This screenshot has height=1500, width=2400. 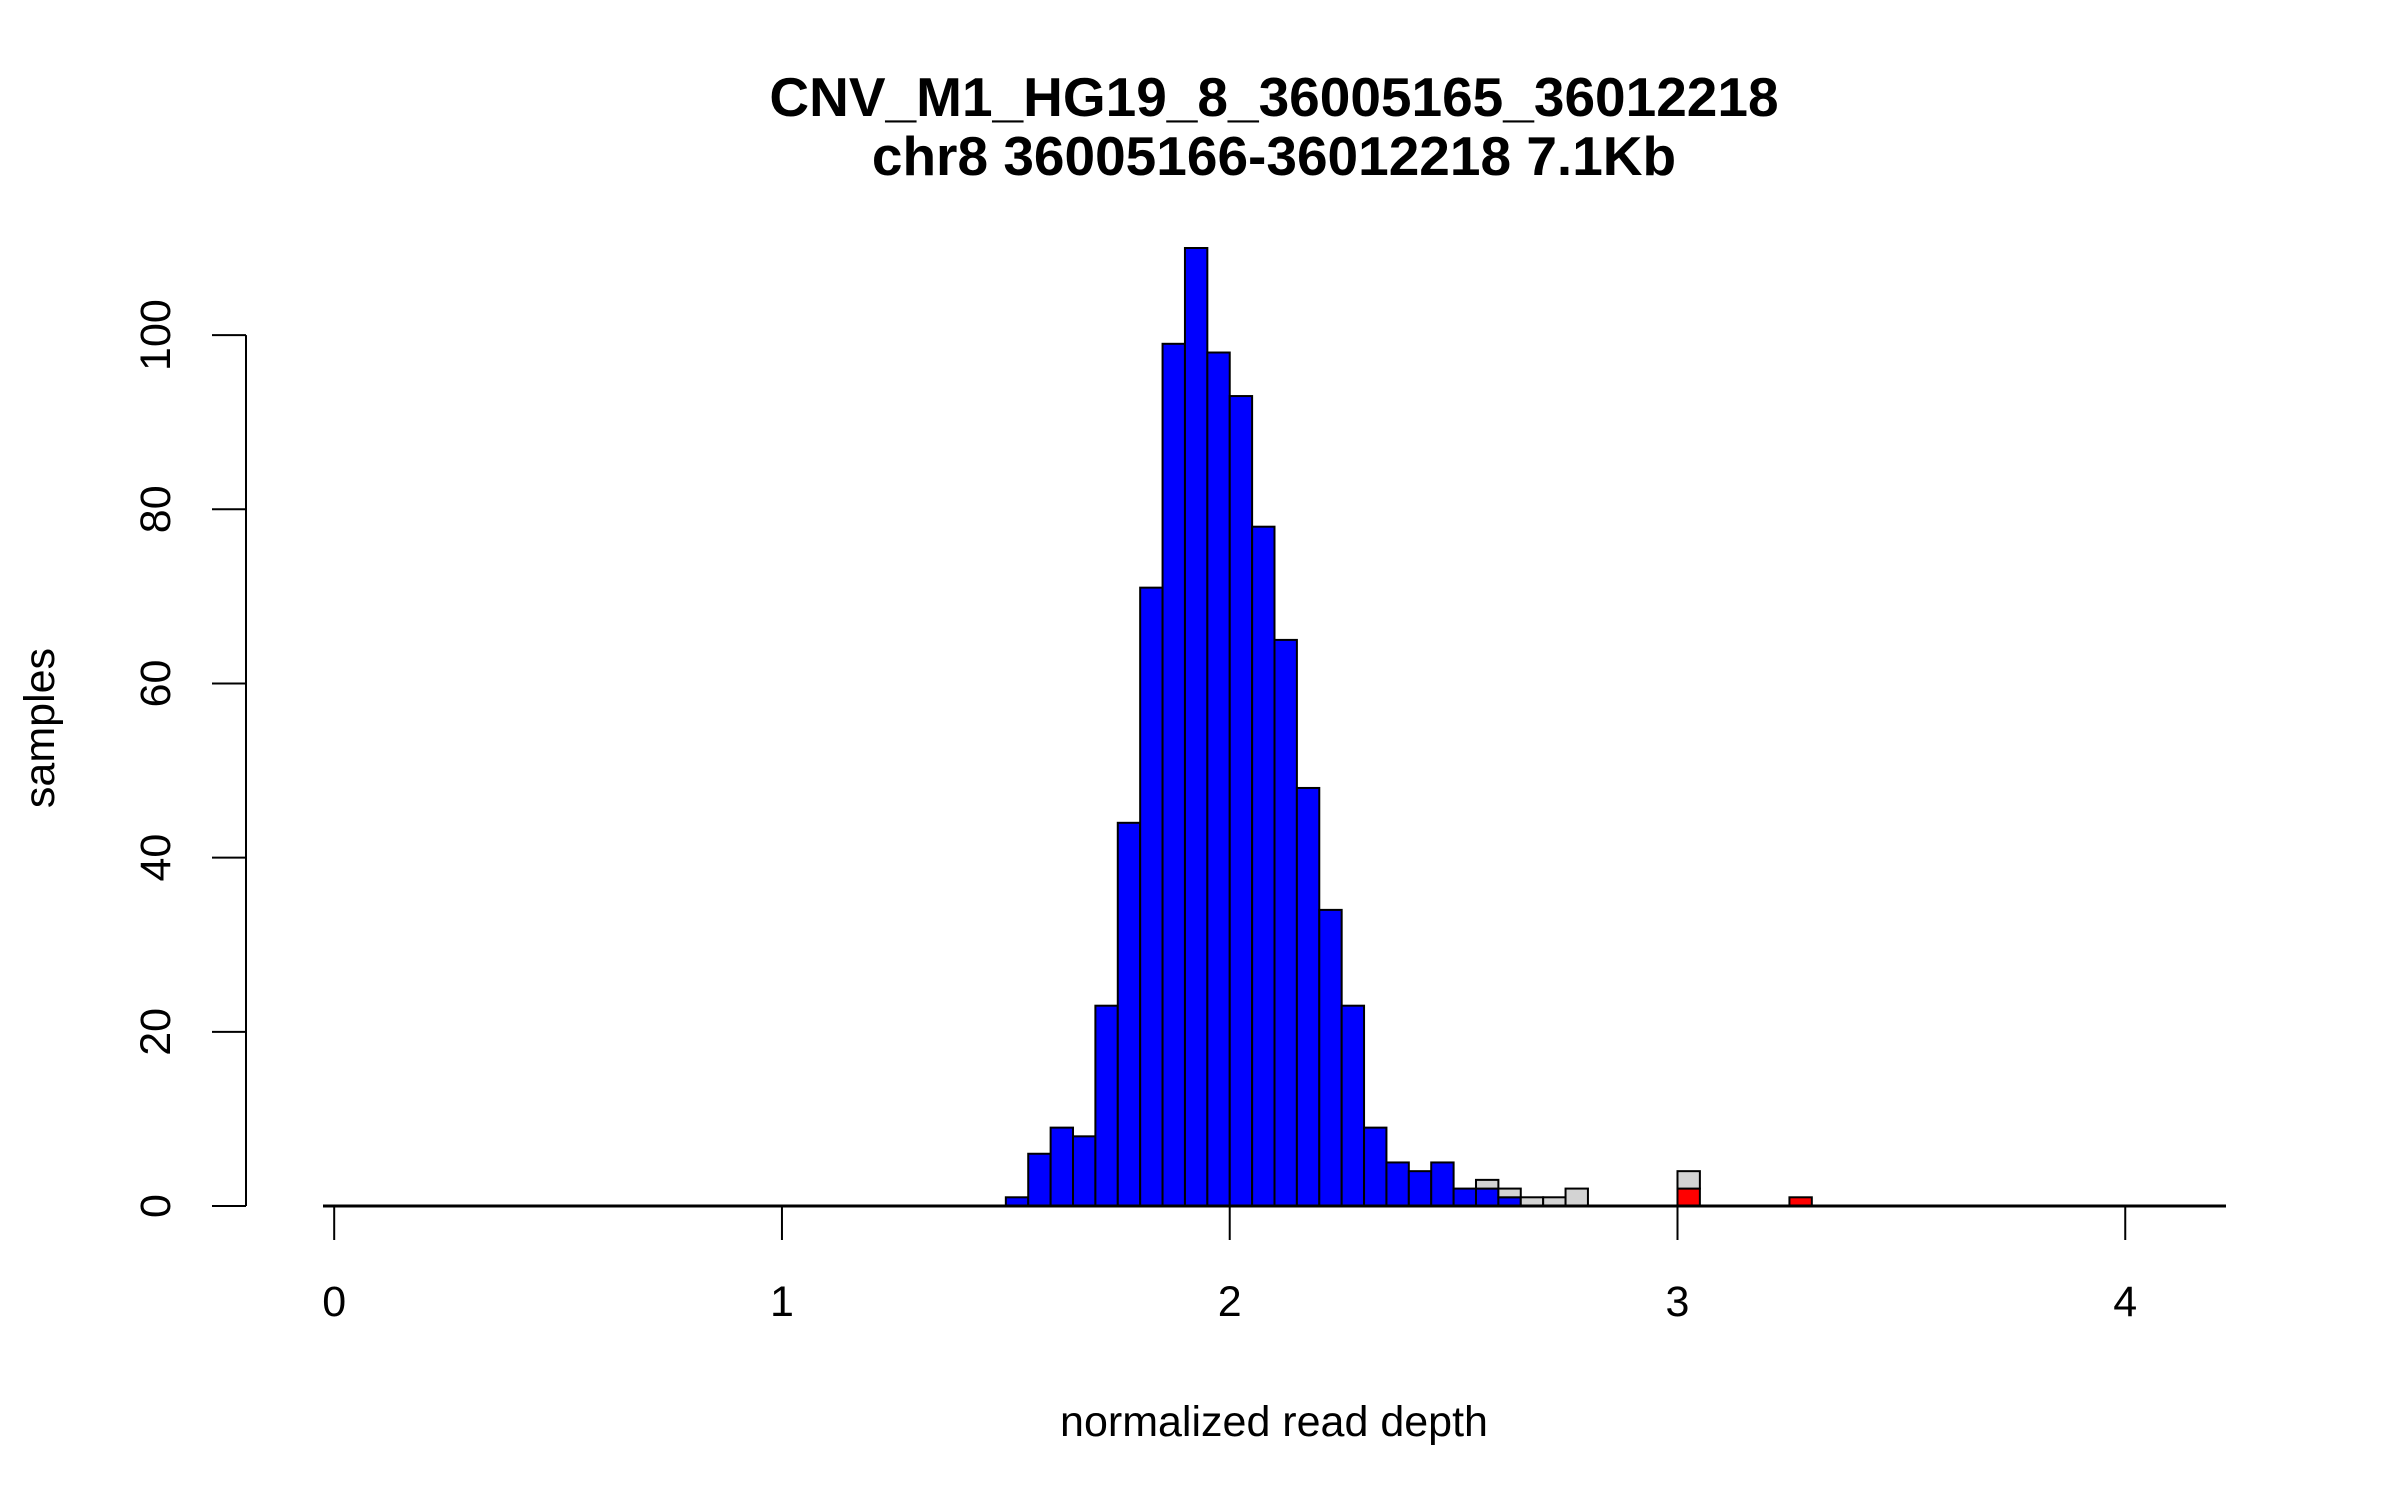 I want to click on x-tick-label-4: 4, so click(x=2125, y=1302).